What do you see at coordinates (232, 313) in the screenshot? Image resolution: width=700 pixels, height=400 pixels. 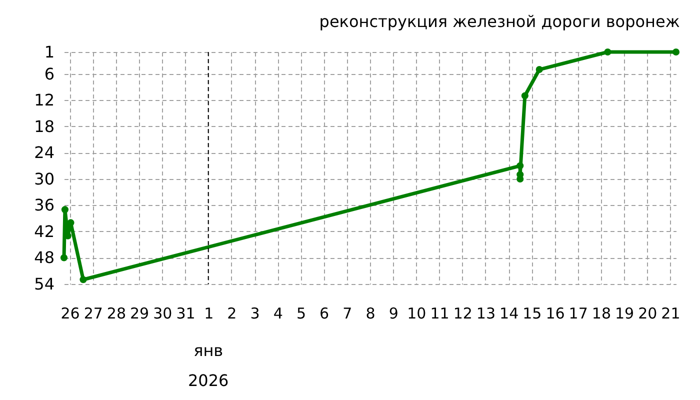 I see `x-tick-label: 2` at bounding box center [232, 313].